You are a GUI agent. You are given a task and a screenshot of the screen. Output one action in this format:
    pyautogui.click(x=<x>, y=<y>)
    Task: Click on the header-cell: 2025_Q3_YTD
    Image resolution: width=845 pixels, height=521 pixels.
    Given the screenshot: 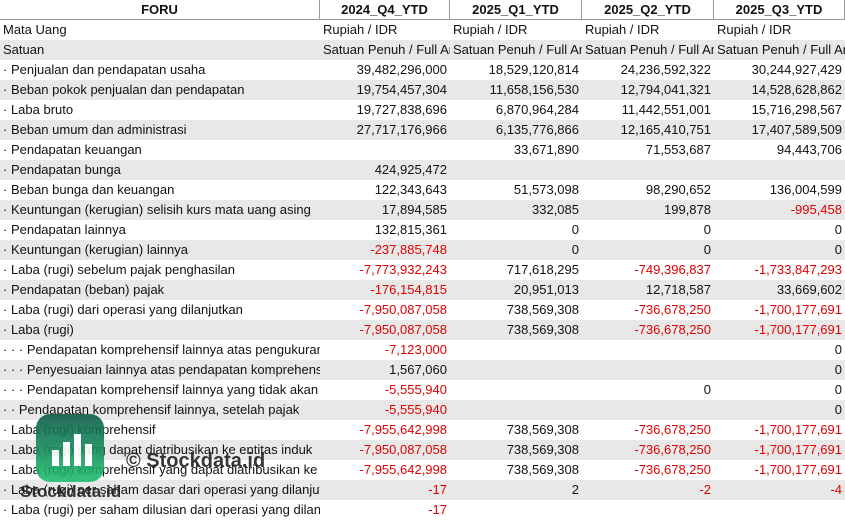 What is the action you would take?
    pyautogui.click(x=779, y=10)
    